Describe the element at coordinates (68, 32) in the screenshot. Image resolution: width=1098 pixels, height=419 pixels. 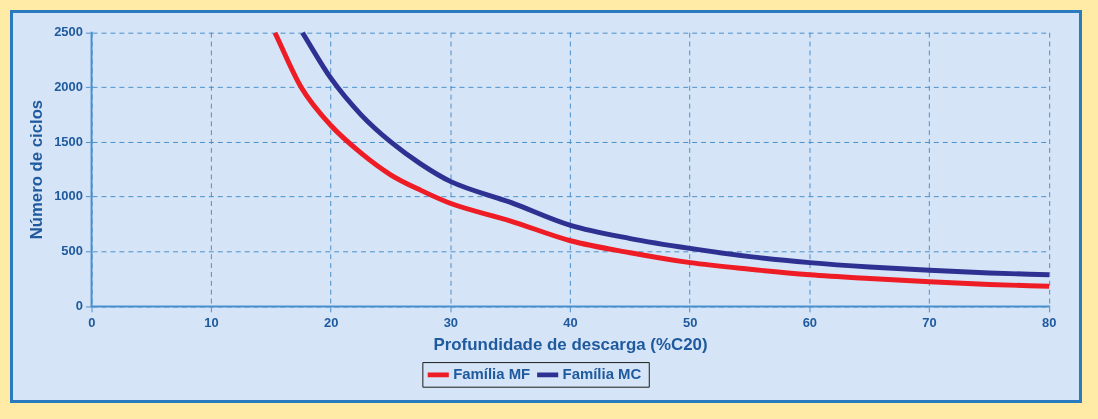
I see `y-tick-label: 2500` at that location.